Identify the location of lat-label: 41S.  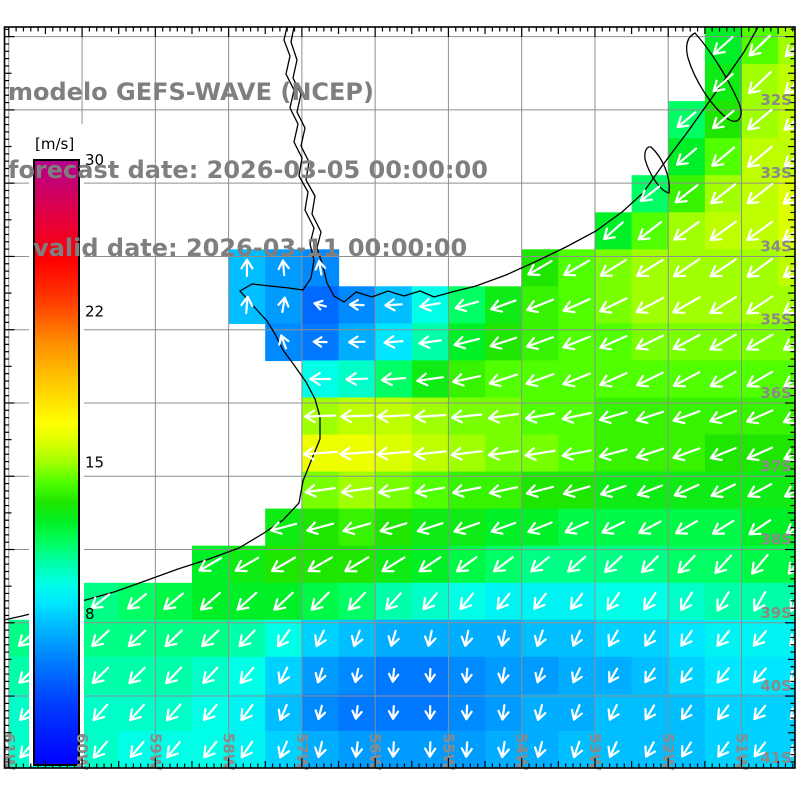
(776, 758).